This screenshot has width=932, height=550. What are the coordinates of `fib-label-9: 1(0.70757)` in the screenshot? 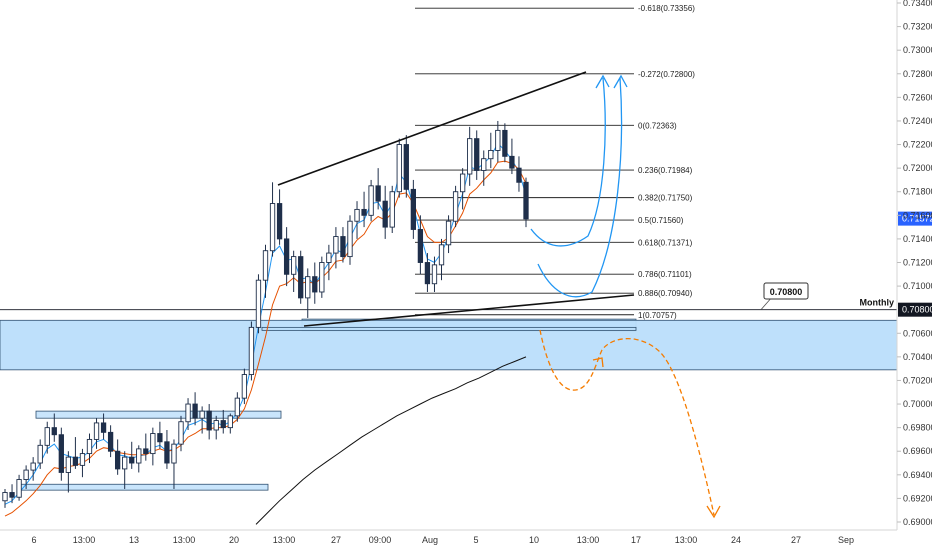 It's located at (657, 315).